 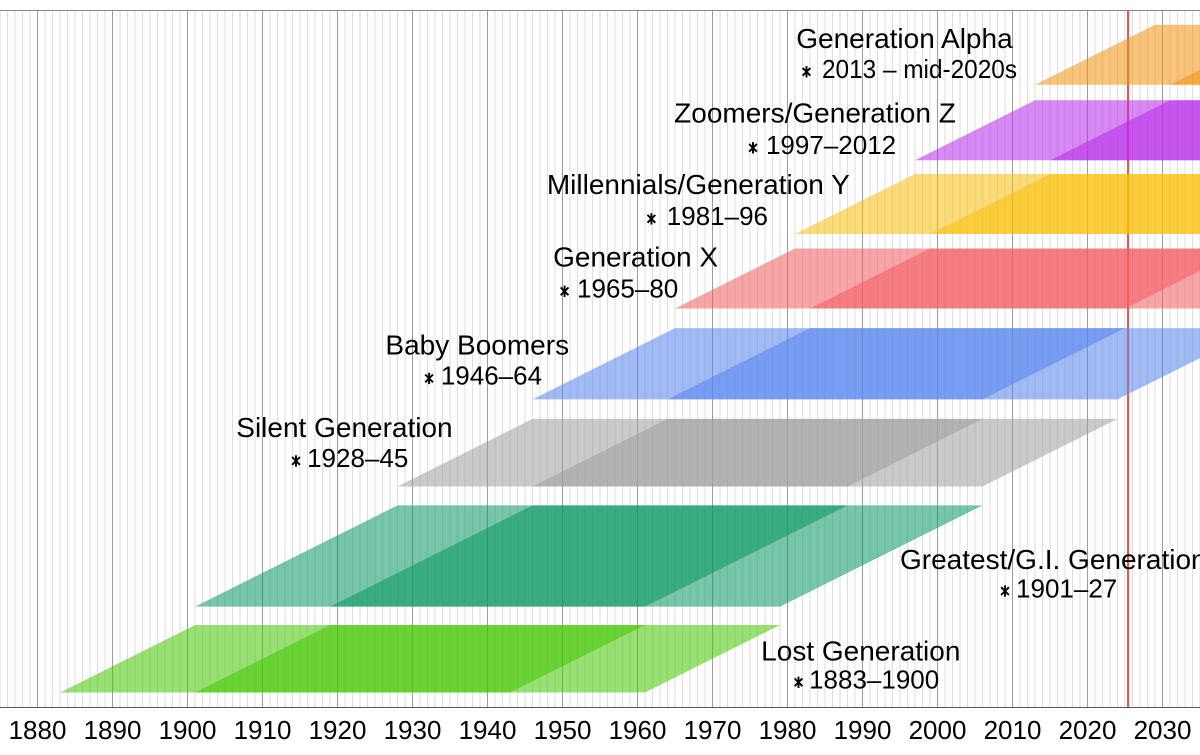 What do you see at coordinates (627, 289) in the screenshot?
I see `svg-text: 1965–80` at bounding box center [627, 289].